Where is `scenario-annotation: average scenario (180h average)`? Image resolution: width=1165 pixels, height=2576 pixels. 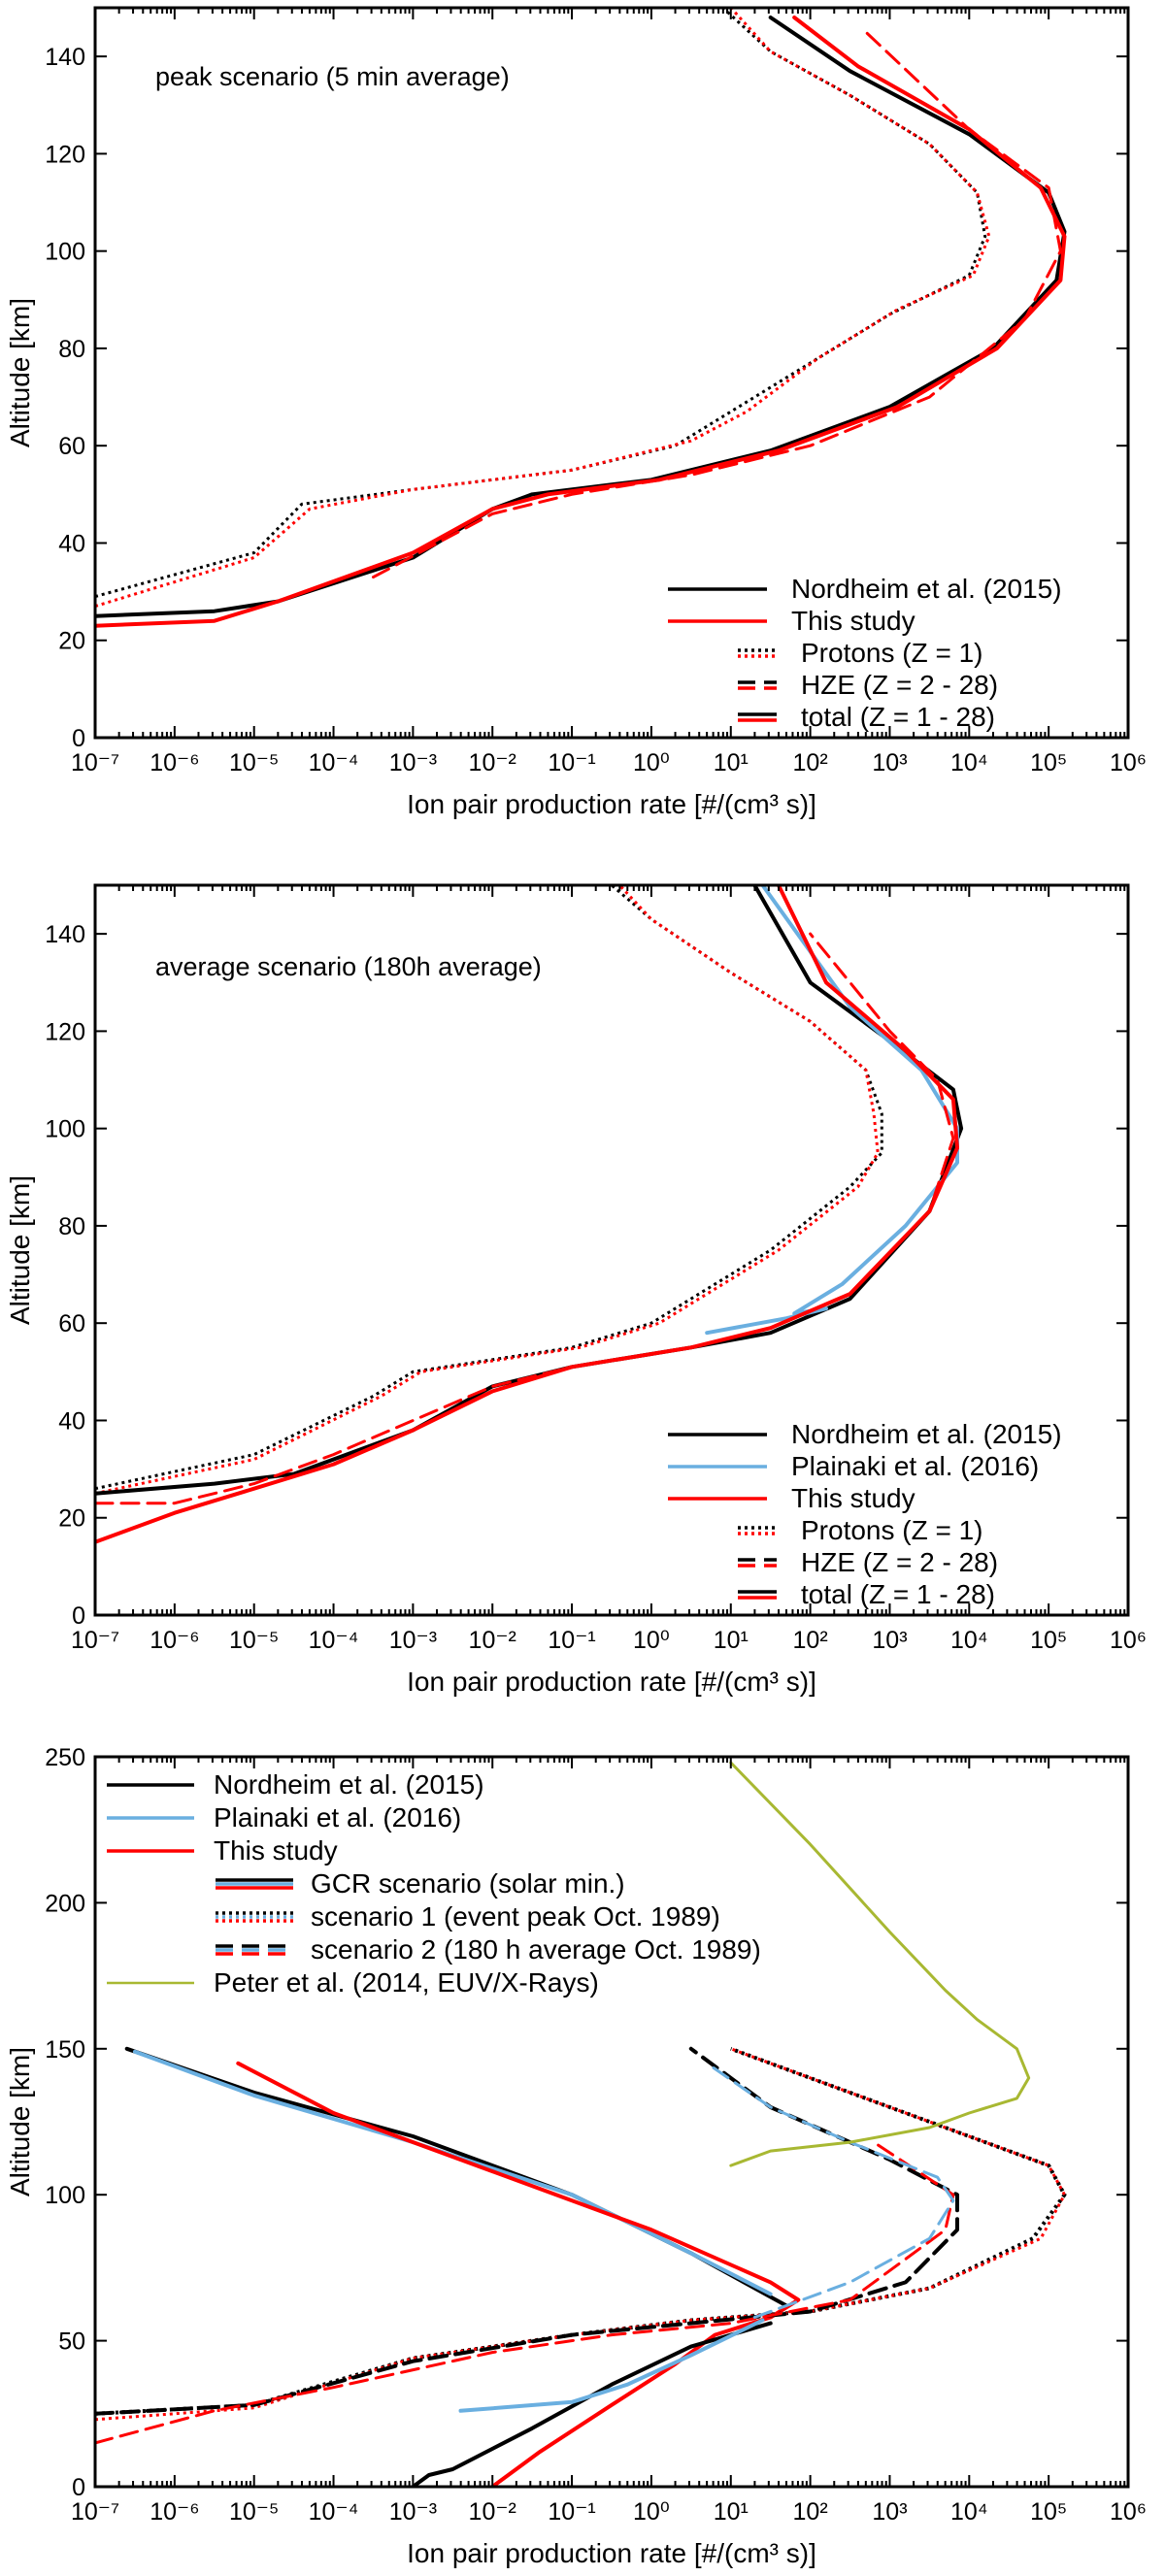 scenario-annotation: average scenario (180h average) is located at coordinates (348, 966).